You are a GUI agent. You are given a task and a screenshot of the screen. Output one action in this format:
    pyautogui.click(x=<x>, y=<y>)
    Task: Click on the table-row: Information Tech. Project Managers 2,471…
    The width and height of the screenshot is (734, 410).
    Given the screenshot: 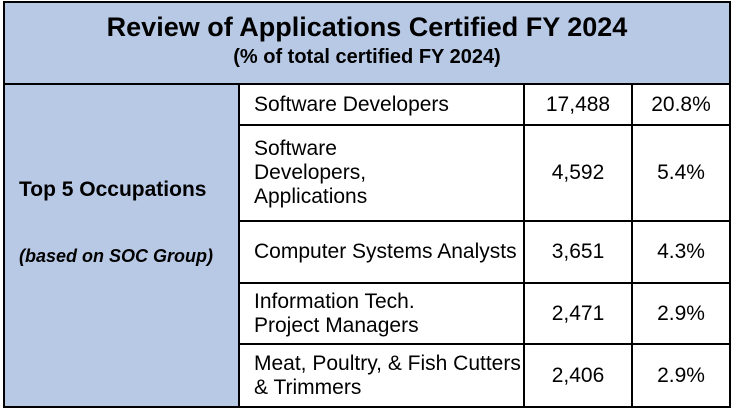 What is the action you would take?
    pyautogui.click(x=484, y=313)
    